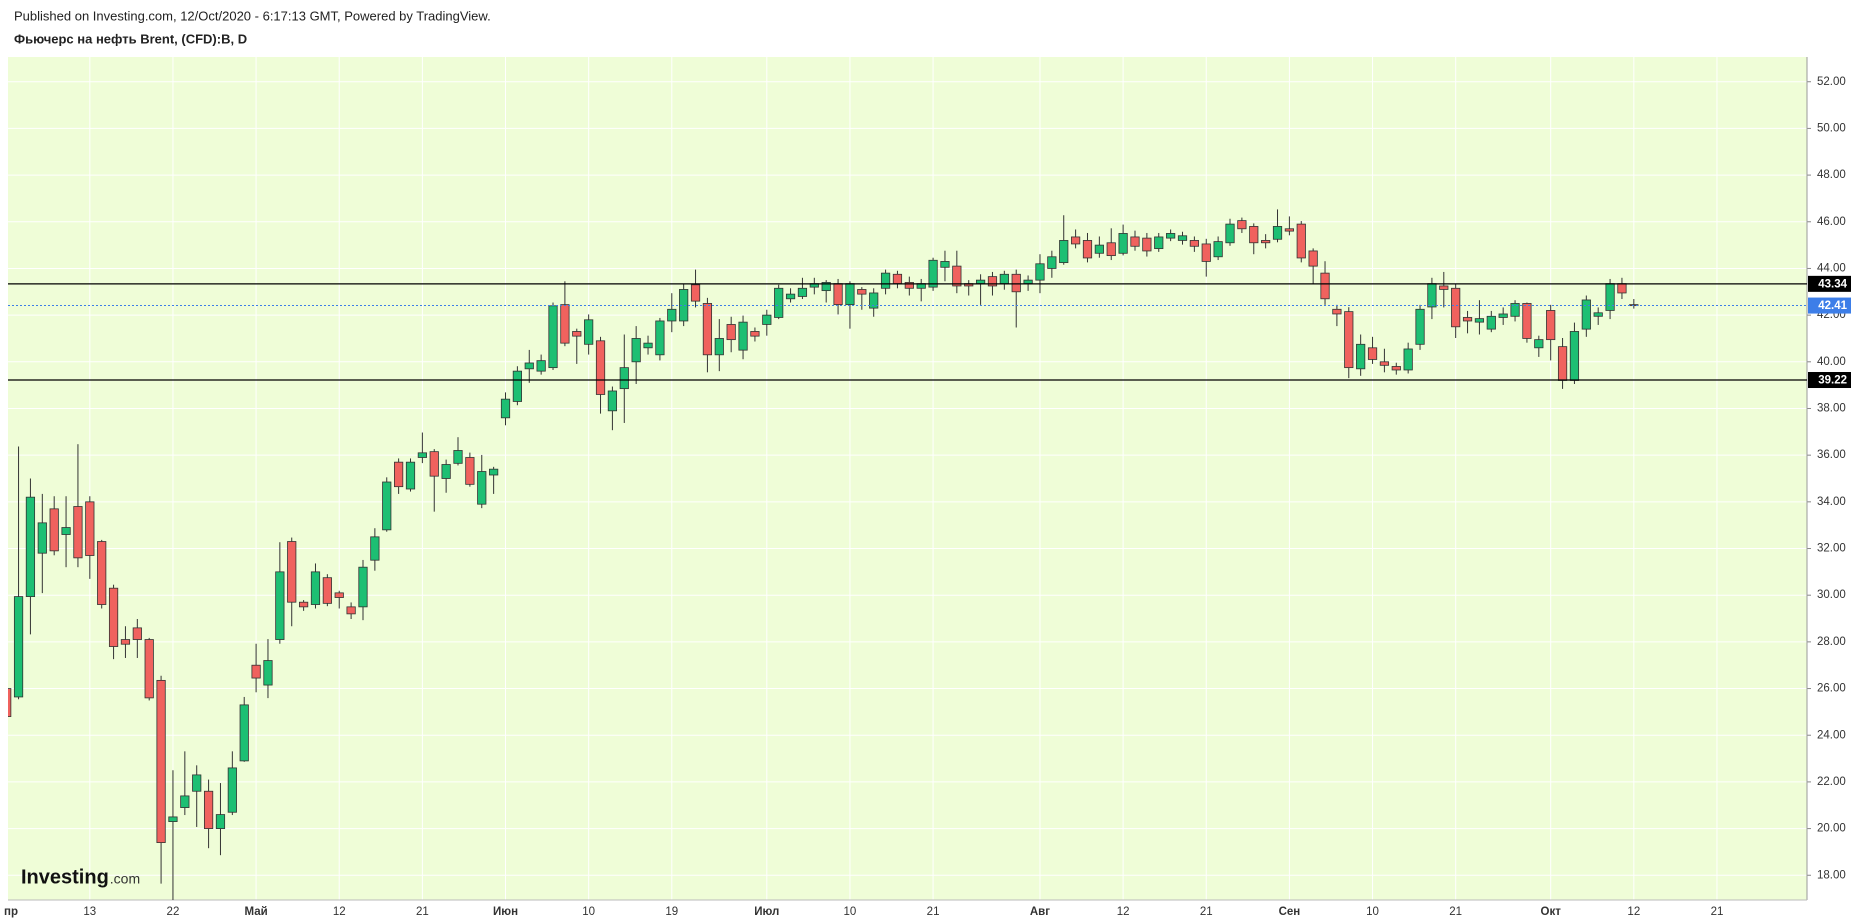 This screenshot has width=1853, height=924. What do you see at coordinates (1831, 455) in the screenshot?
I see `y-tick-label: 36.00` at bounding box center [1831, 455].